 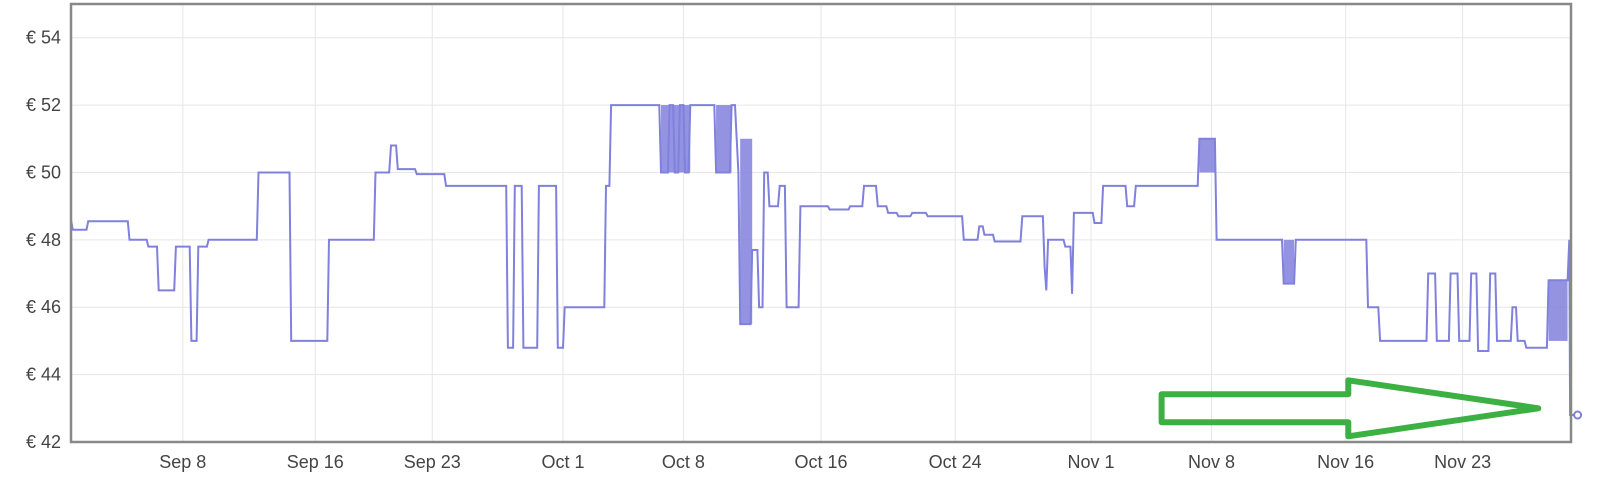 What do you see at coordinates (43, 172) in the screenshot?
I see `y-tick-label: € 50` at bounding box center [43, 172].